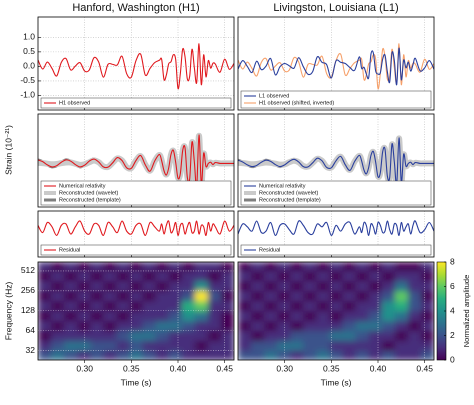 The width and height of the screenshot is (474, 405). What do you see at coordinates (82, 186) in the screenshot?
I see `legend-label: Numerical relativity` at bounding box center [82, 186].